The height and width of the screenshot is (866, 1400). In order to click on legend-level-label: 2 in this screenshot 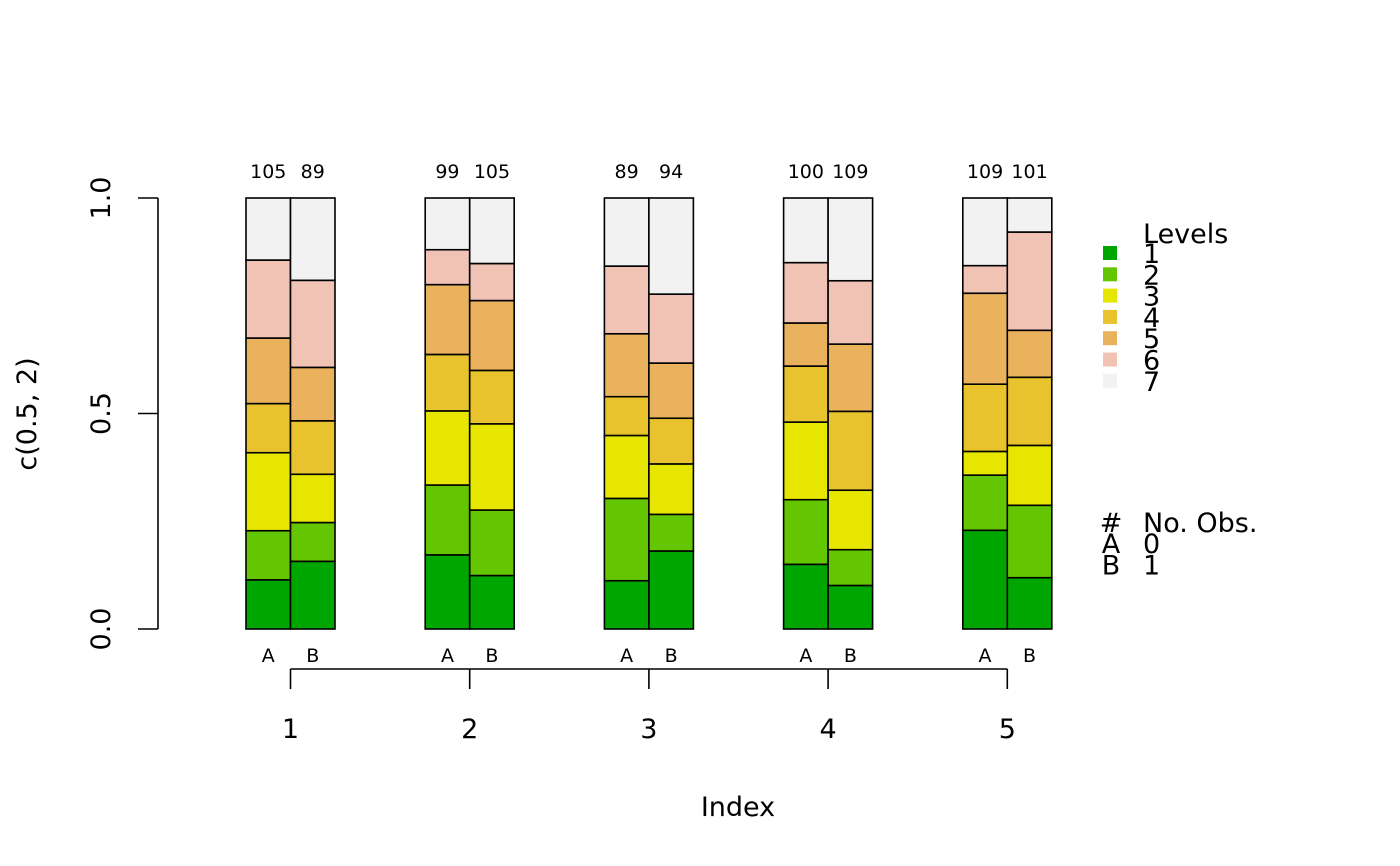, I will do `click(1151, 275)`.